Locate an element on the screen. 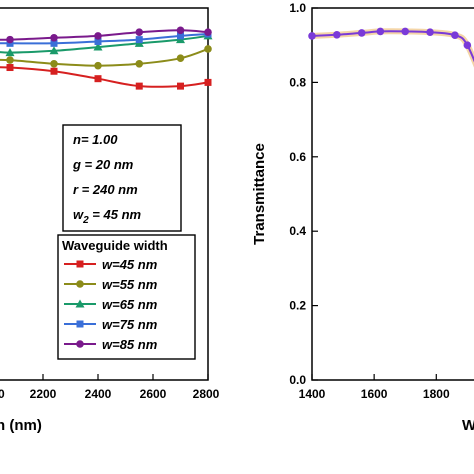 This screenshot has height=474, width=474. right-y-tick-label: 0.6 is located at coordinates (297, 157).